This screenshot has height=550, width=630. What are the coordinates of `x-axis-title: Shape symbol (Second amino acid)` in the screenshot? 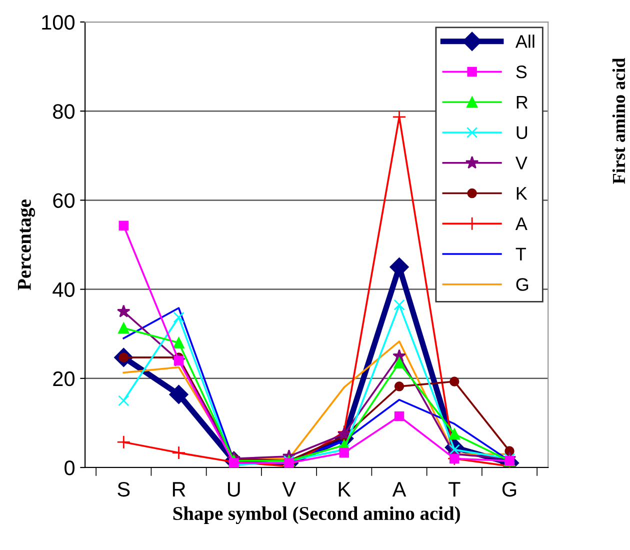 It's located at (316, 515).